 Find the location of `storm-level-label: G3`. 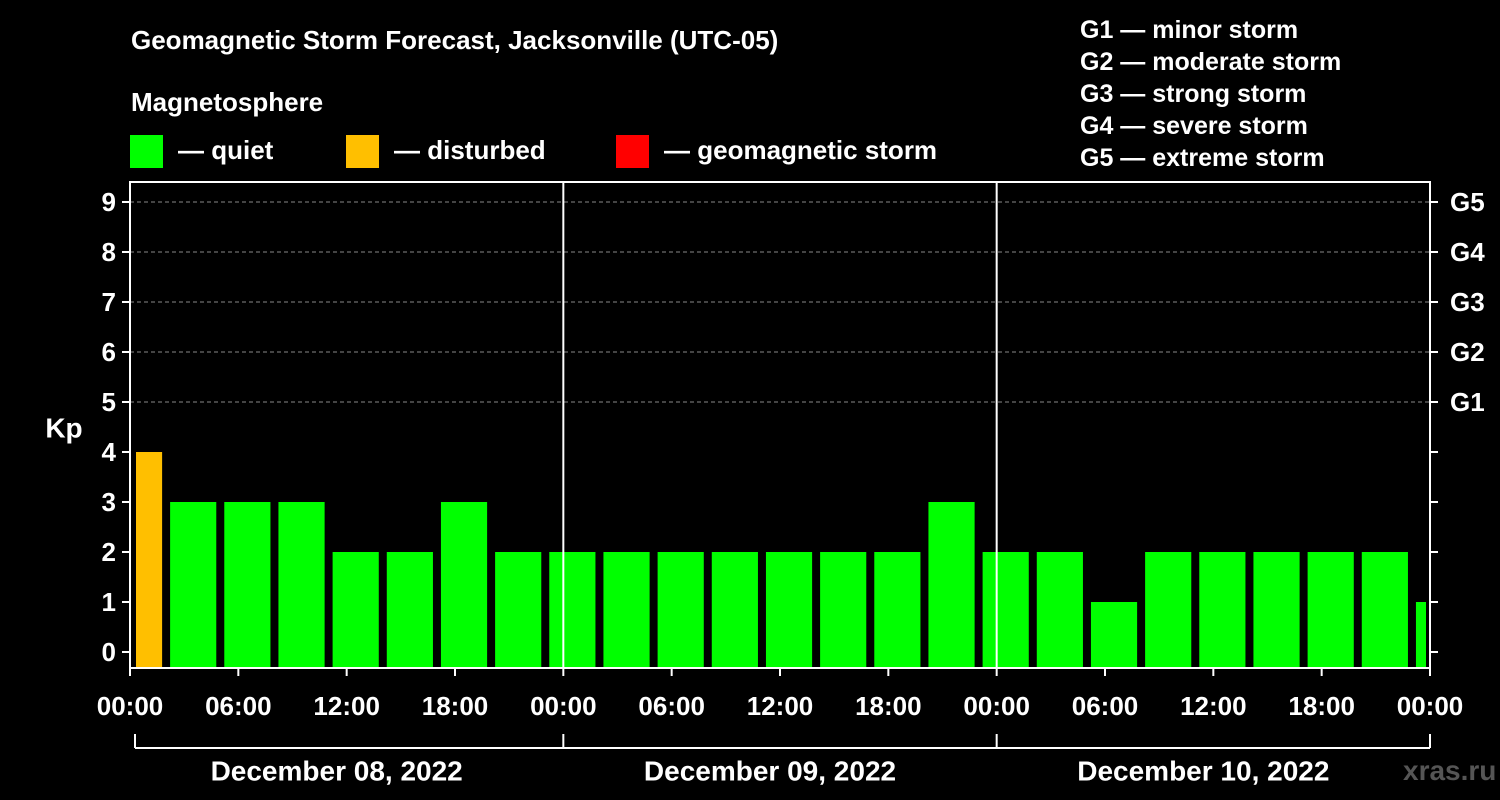

storm-level-label: G3 is located at coordinates (1467, 302).